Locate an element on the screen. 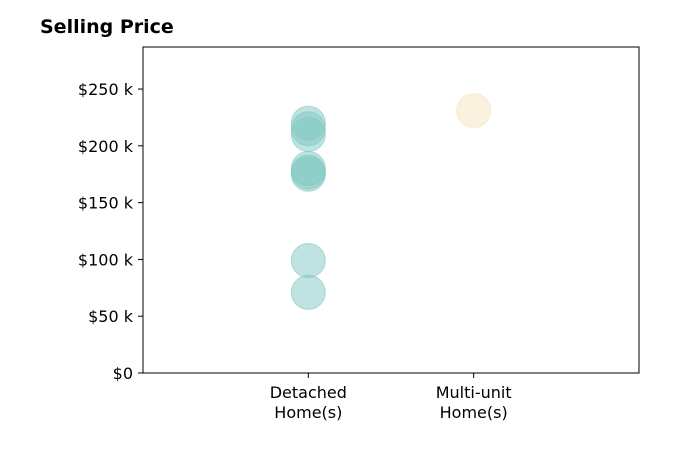 The height and width of the screenshot is (462, 679). y-tick-label: $250 k is located at coordinates (106, 89).